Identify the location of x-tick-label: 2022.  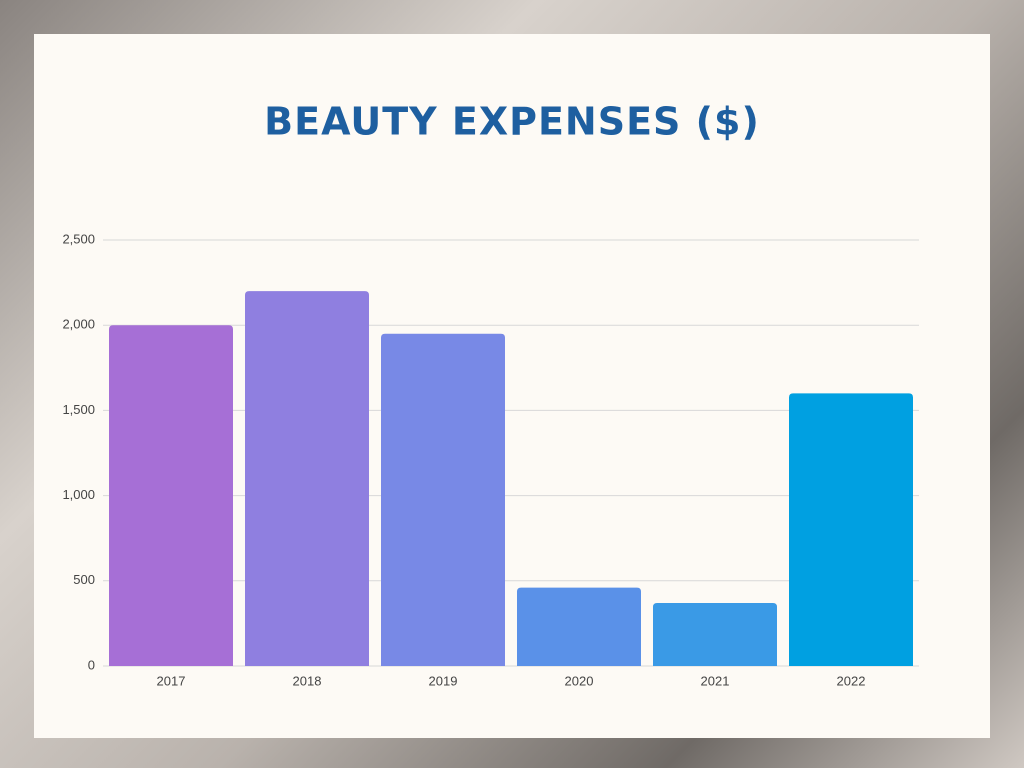
(851, 680).